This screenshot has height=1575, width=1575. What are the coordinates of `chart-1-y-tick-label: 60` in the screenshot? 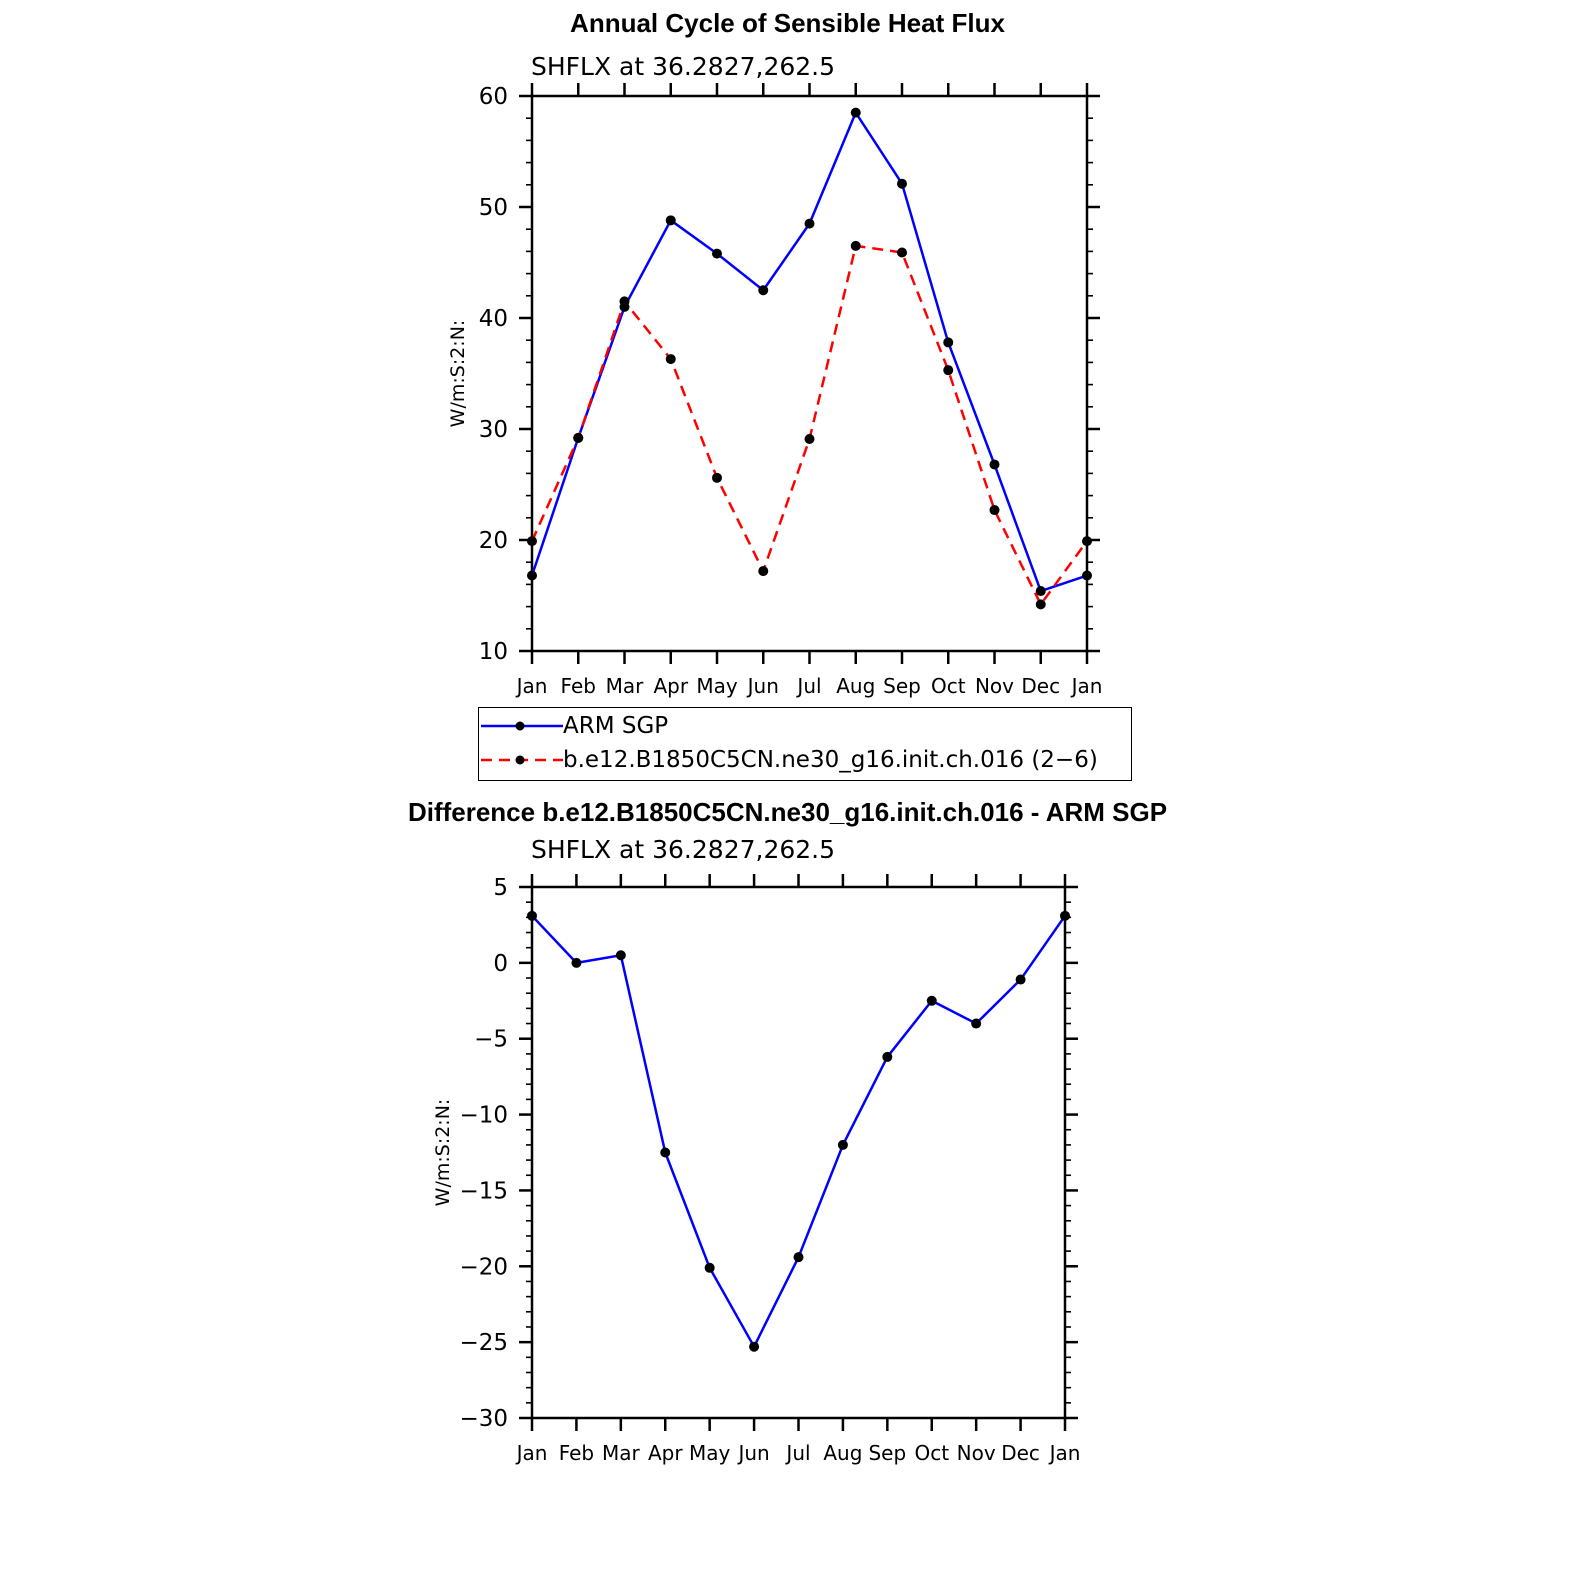 It's located at (493, 97).